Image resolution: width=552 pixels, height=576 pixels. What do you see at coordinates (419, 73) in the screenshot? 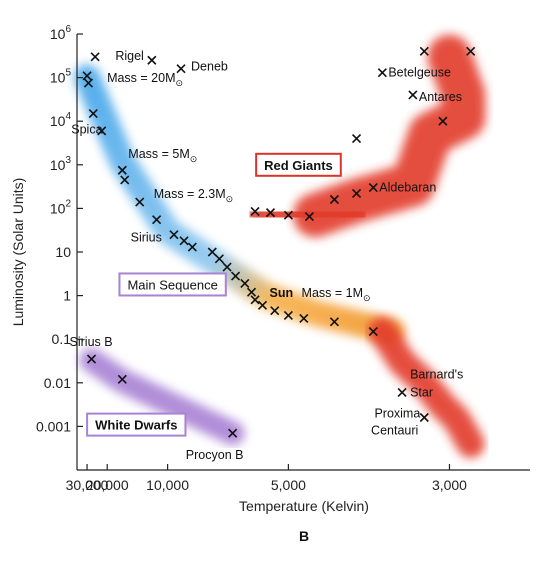
I see `annotation-betelgeuse: Betelgeuse` at bounding box center [419, 73].